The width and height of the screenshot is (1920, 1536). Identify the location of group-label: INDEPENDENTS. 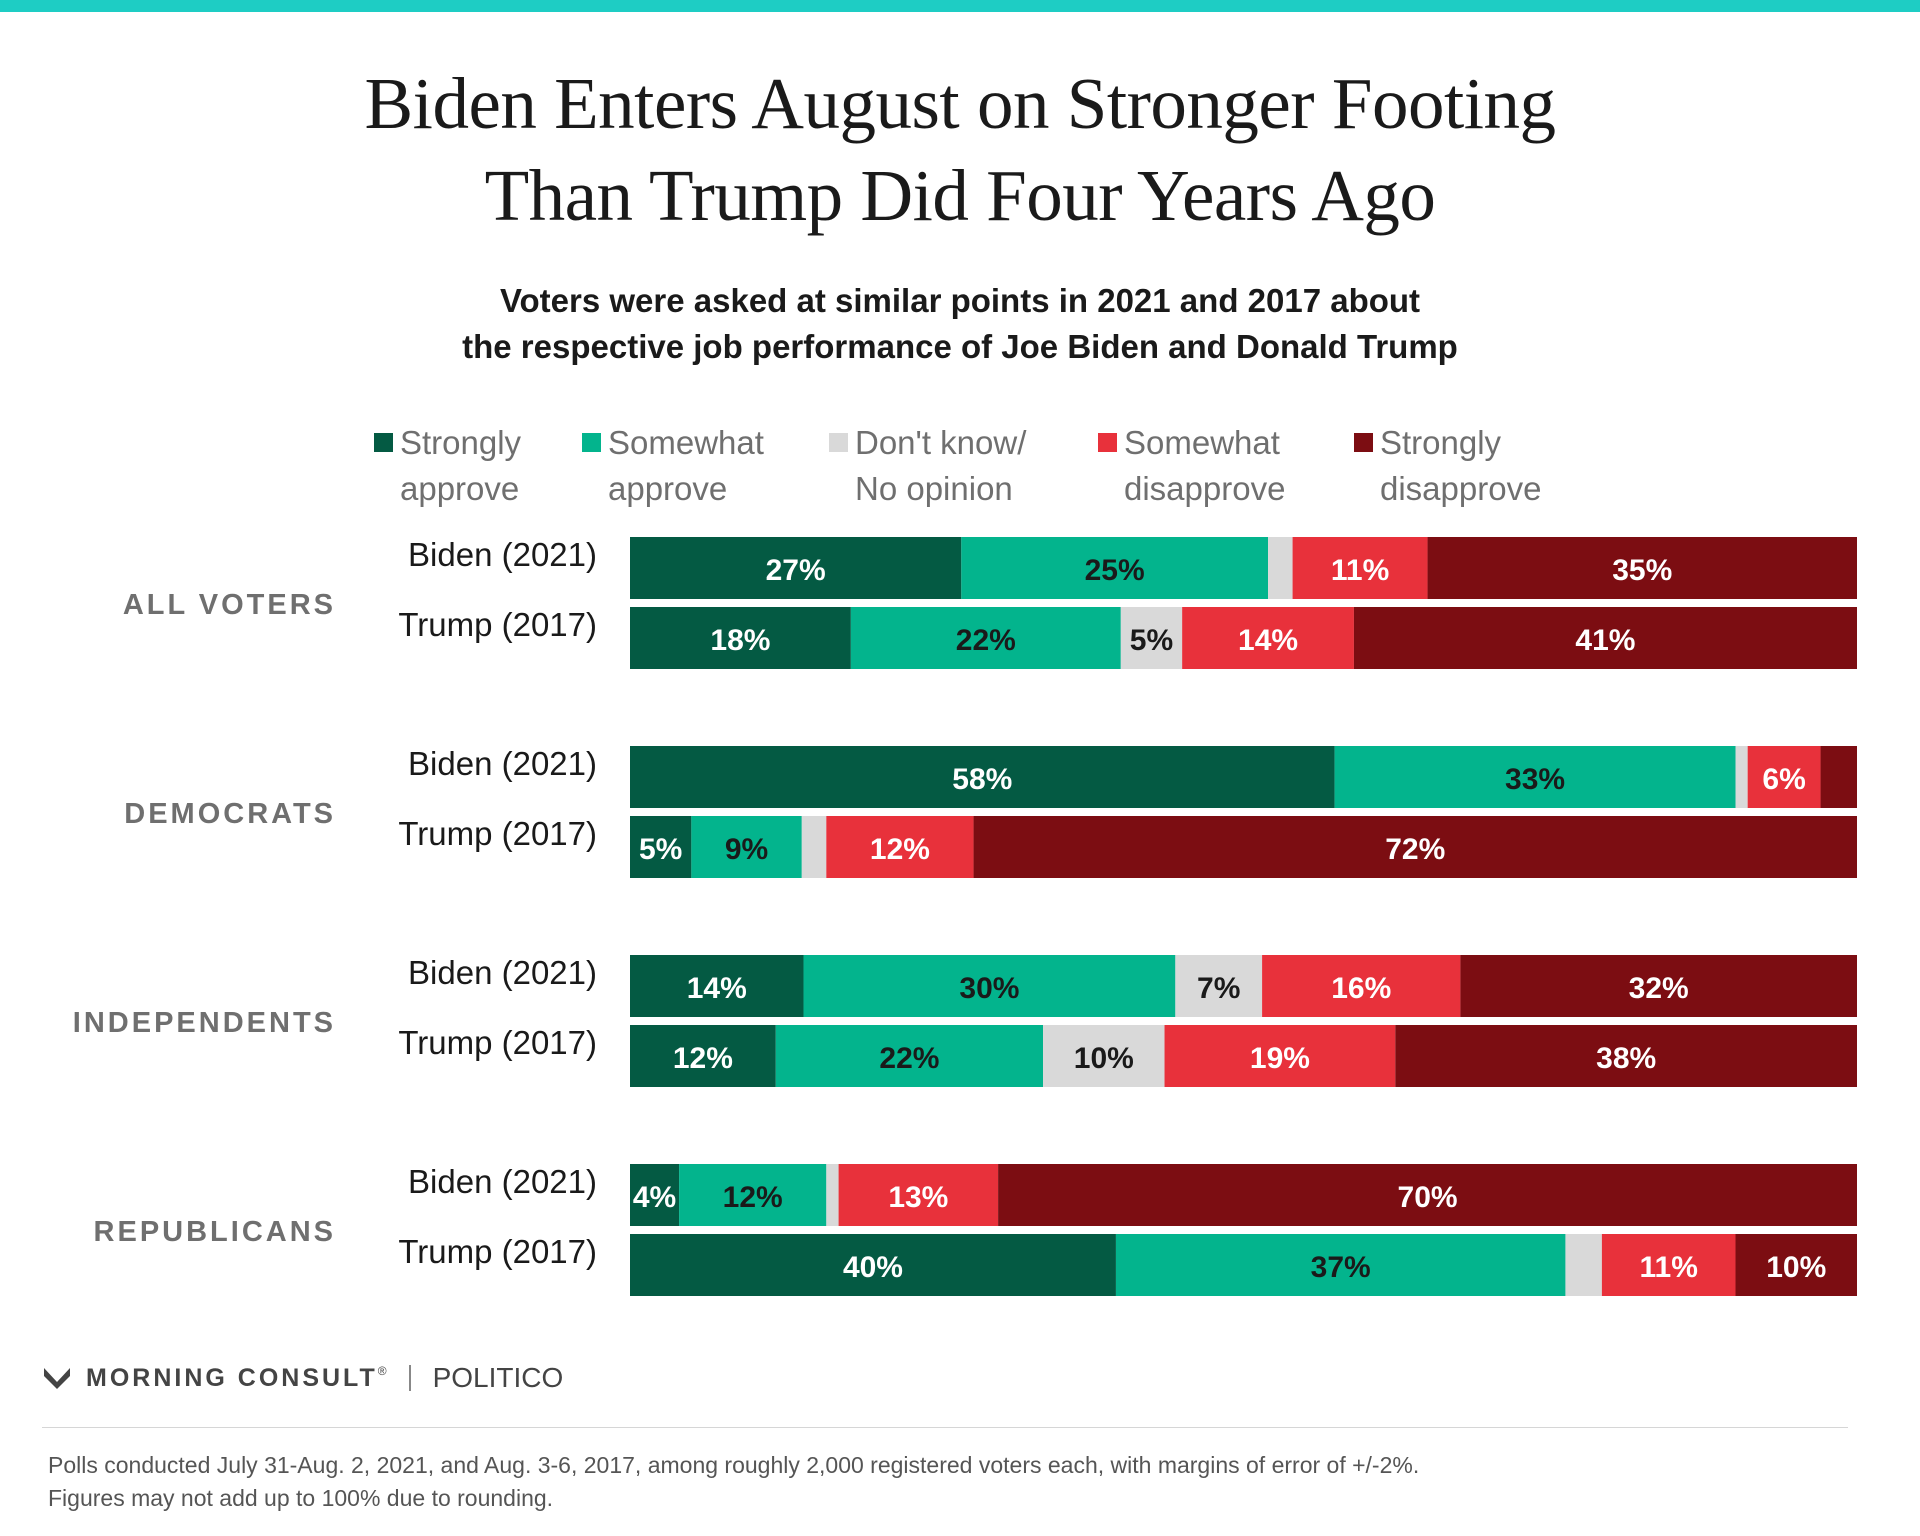
(204, 1023).